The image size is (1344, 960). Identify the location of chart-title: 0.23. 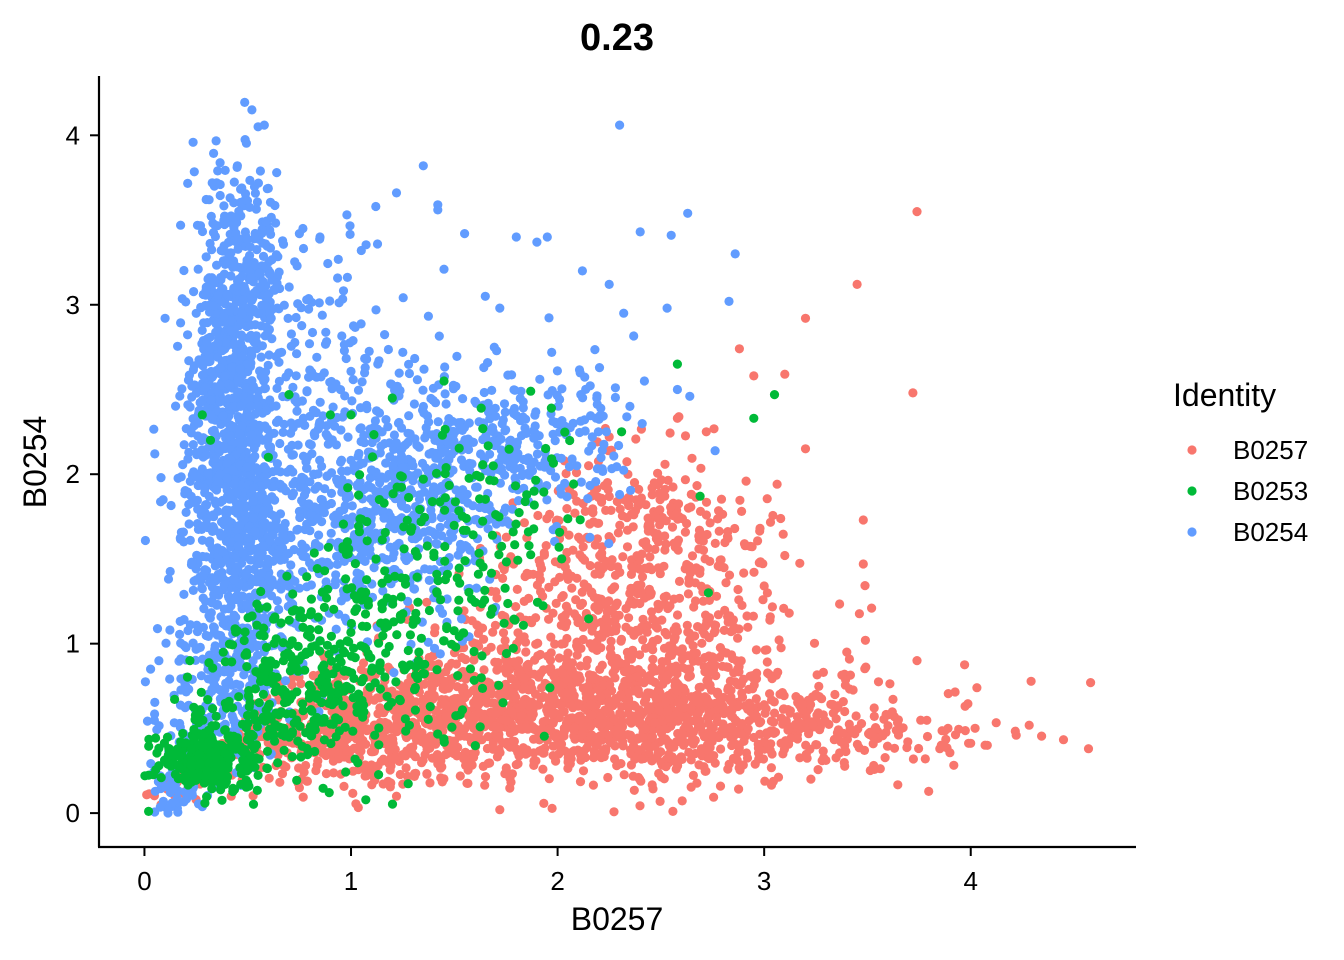
(617, 38).